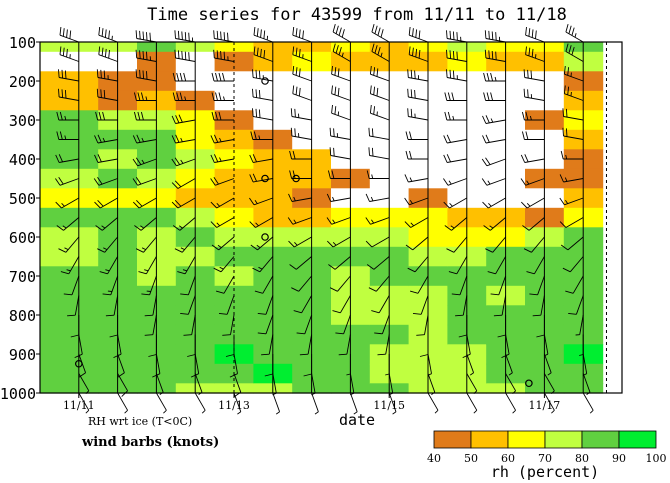 This screenshot has height=483, width=670. What do you see at coordinates (656, 458) in the screenshot?
I see `colorbar-tick-label: 100` at bounding box center [656, 458].